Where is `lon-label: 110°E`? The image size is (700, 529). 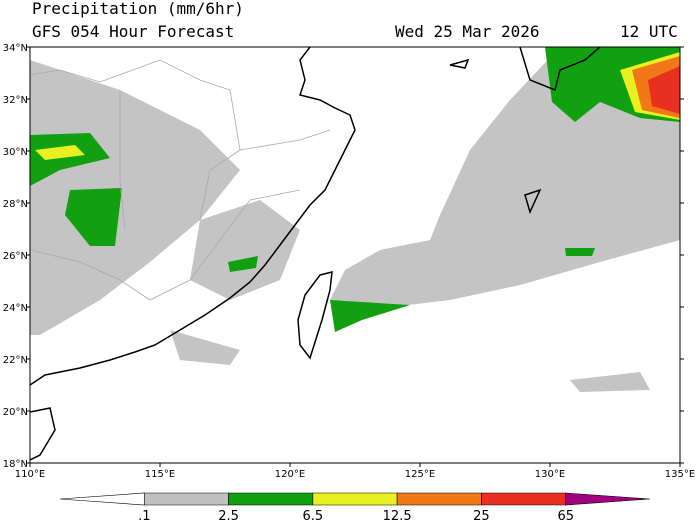
lon-label: 110°E is located at coordinates (30, 474).